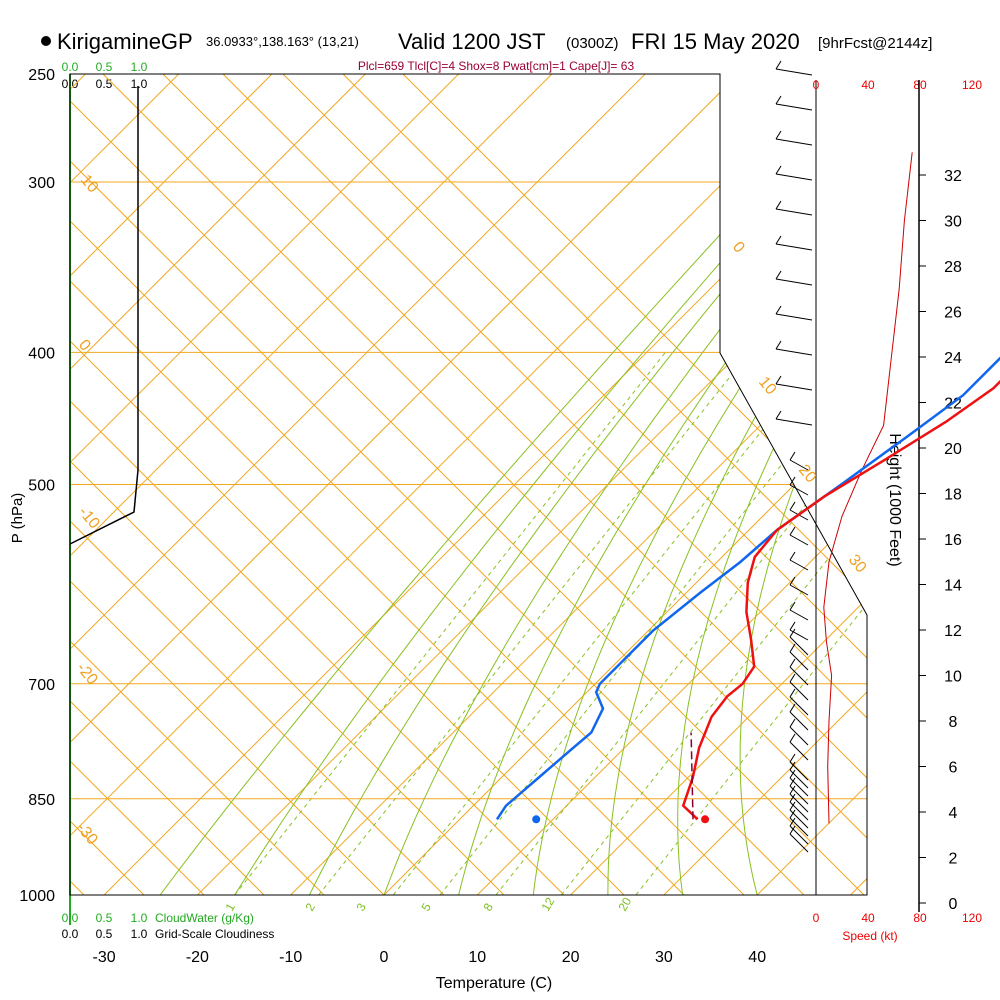  I want to click on height-tick-label: 28, so click(953, 267).